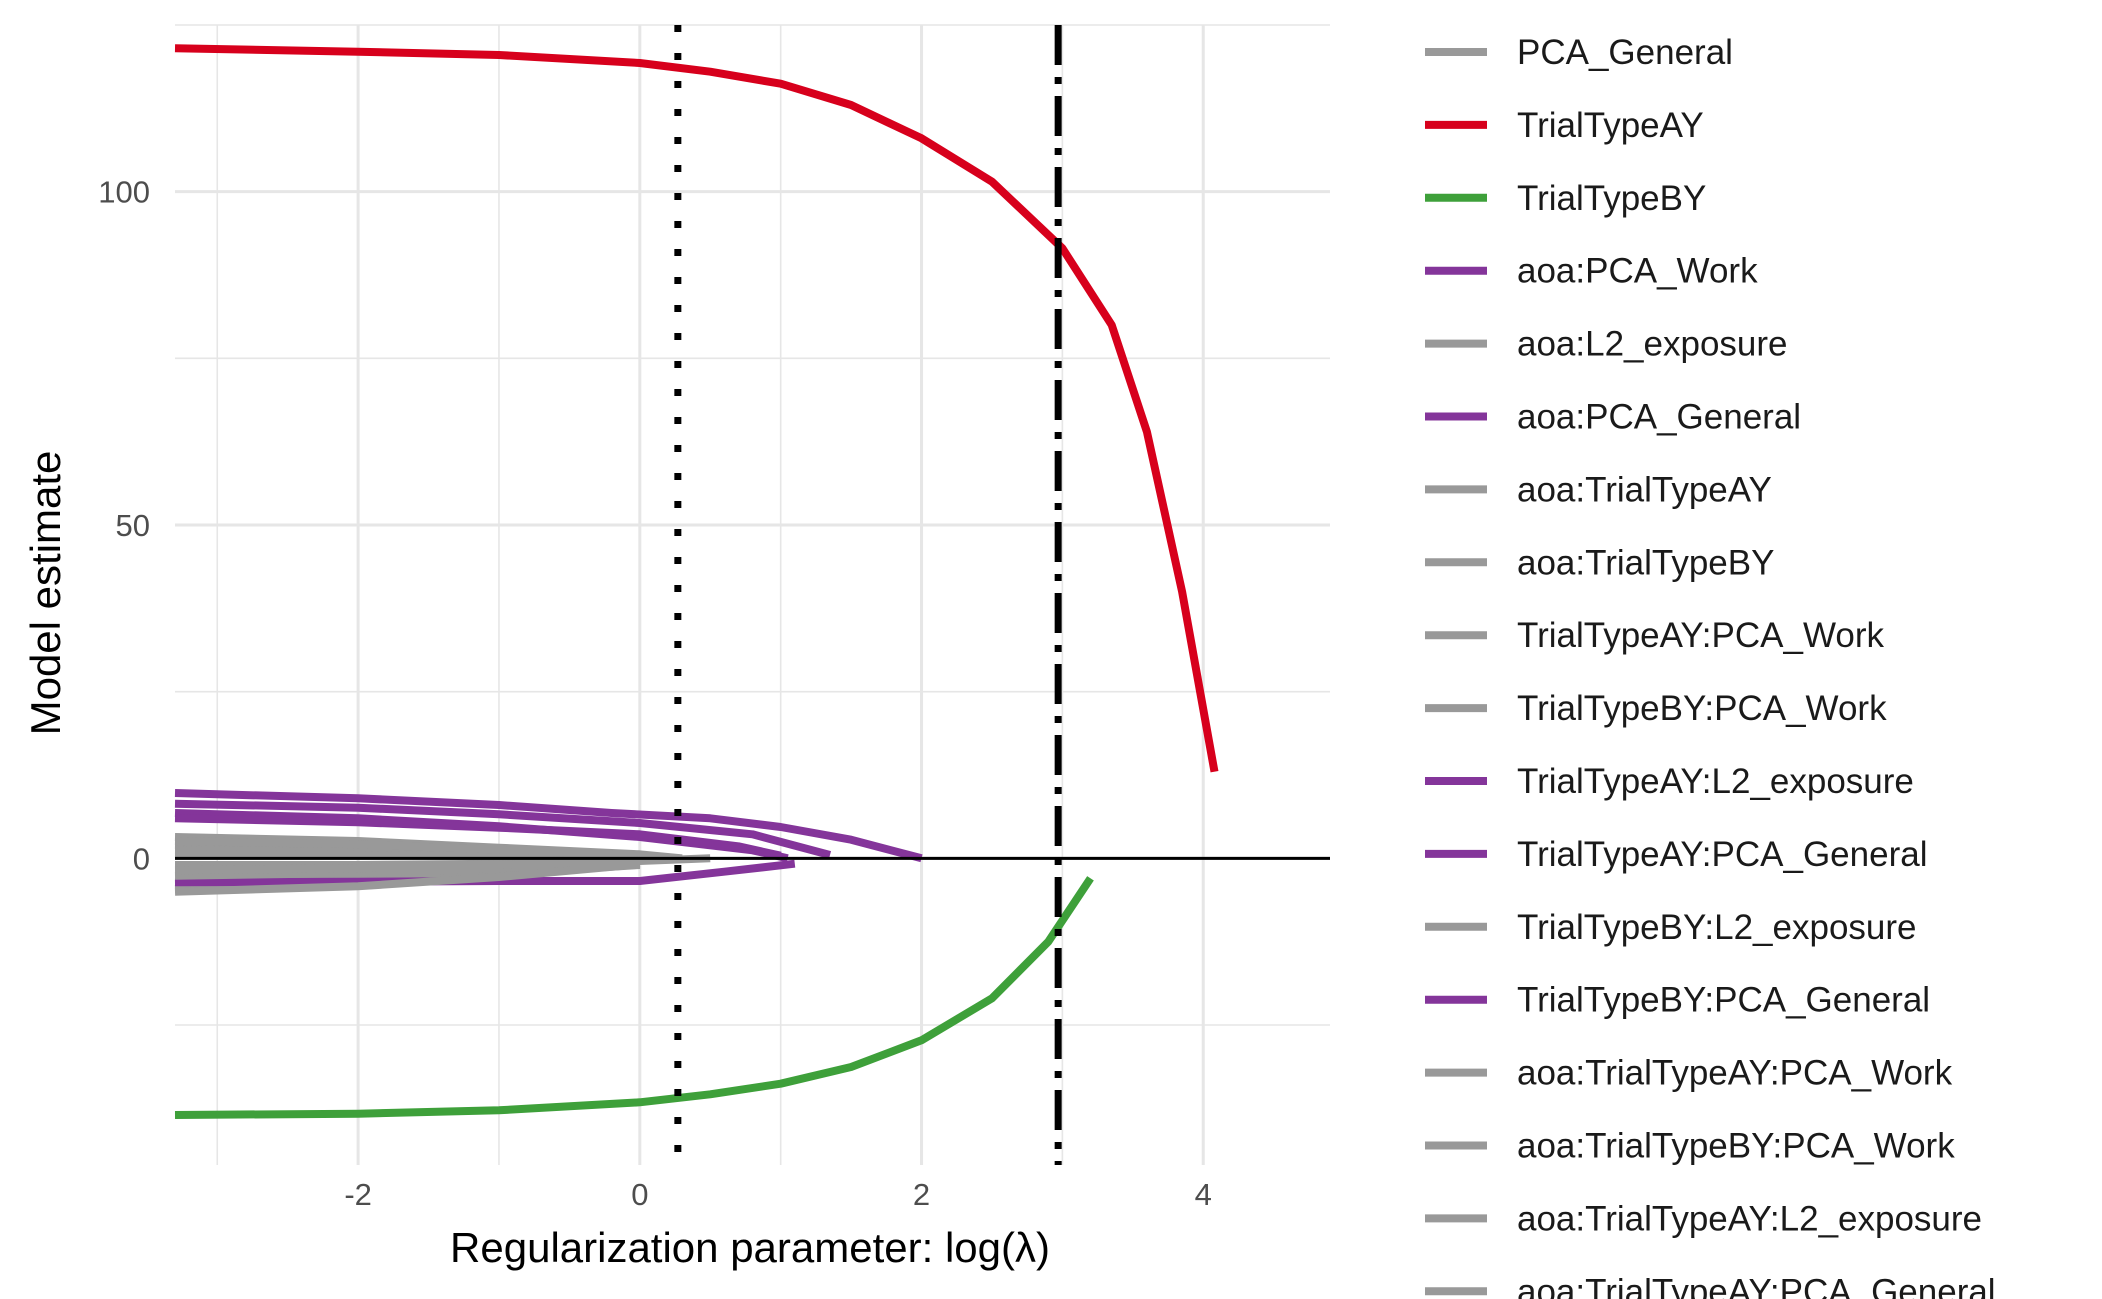 Image resolution: width=2102 pixels, height=1299 pixels. I want to click on legend-label: TrialTypeAY:PCA_General, so click(1722, 854).